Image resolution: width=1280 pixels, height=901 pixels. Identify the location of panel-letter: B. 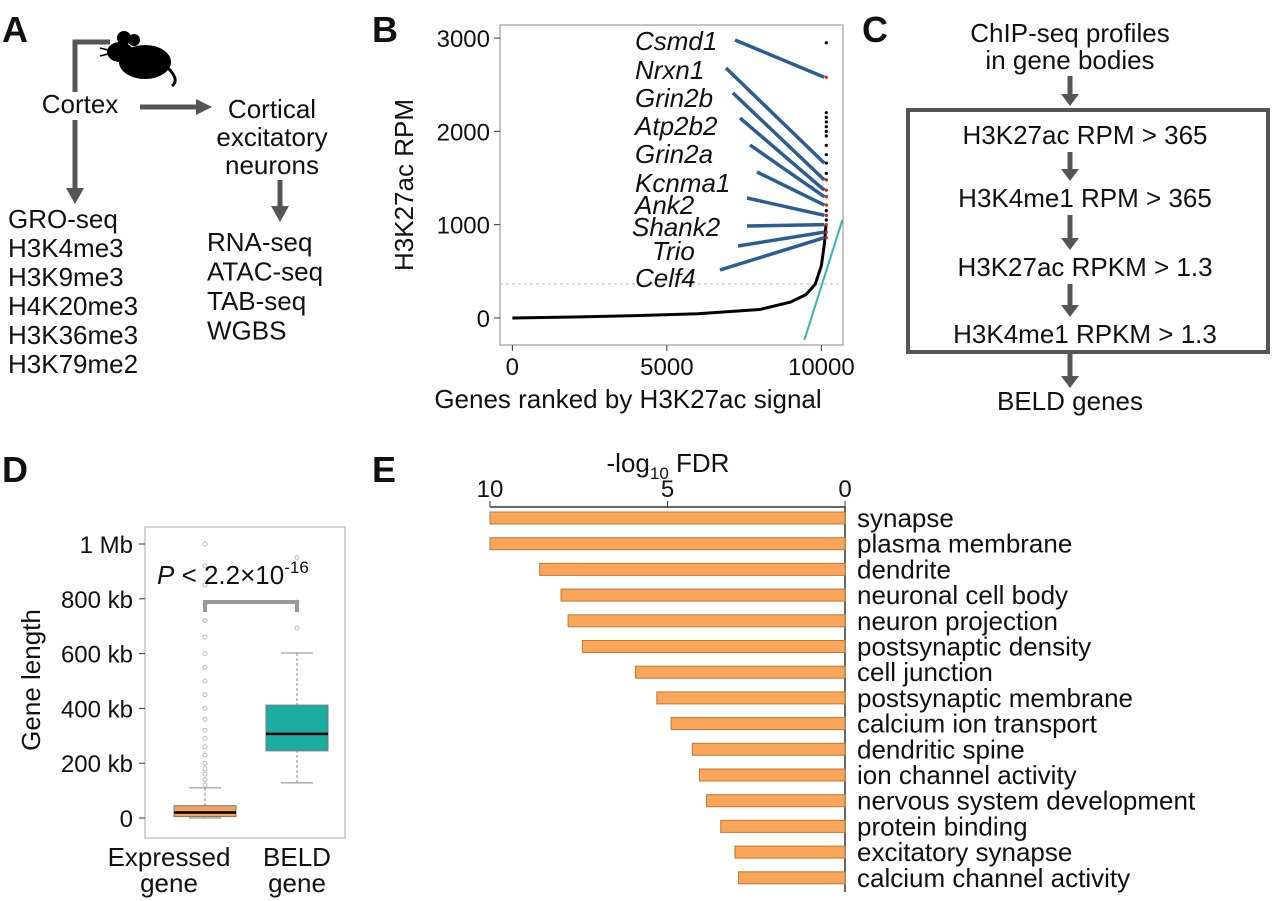
(385, 29).